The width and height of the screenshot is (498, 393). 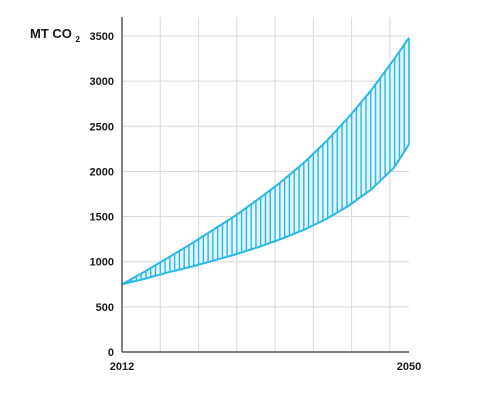 What do you see at coordinates (51, 33) in the screenshot?
I see `y-axis-title-text: MT CO` at bounding box center [51, 33].